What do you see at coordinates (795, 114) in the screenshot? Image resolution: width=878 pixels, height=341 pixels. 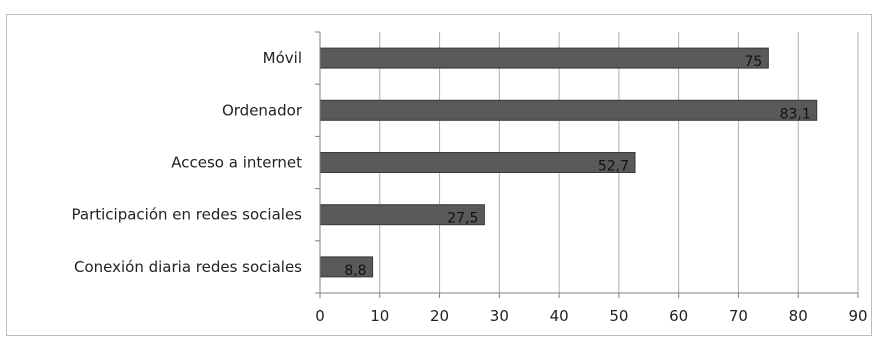 I see `data-label: 83,1` at bounding box center [795, 114].